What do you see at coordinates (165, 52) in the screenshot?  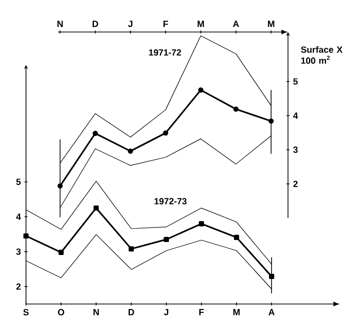 I see `text: 1971-72` at bounding box center [165, 52].